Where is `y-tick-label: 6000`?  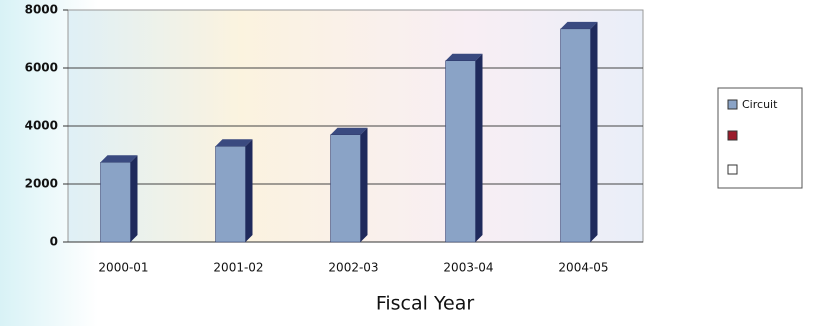 y-tick-label: 6000 is located at coordinates (41, 68).